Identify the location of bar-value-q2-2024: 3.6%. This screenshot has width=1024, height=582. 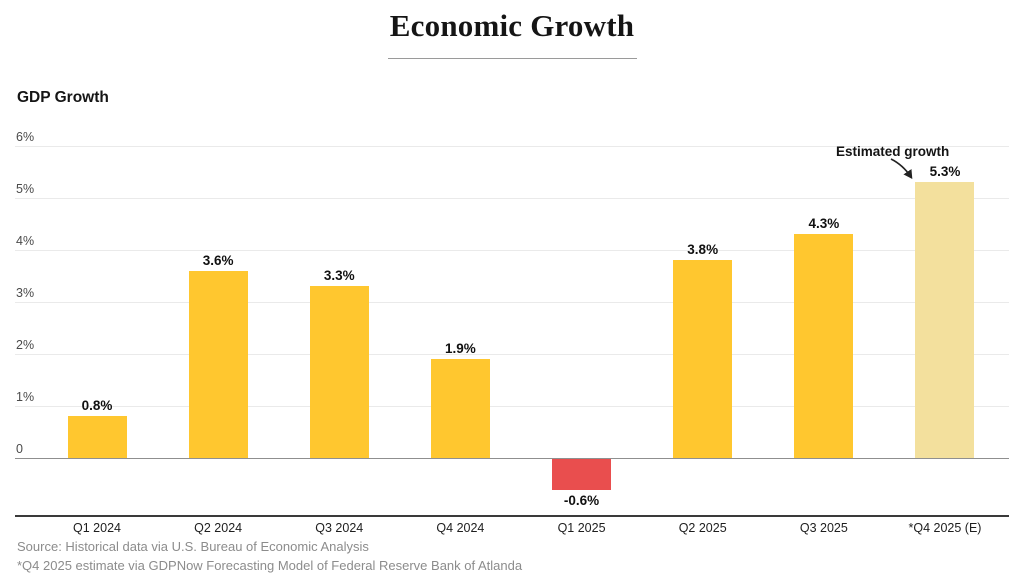
(218, 260).